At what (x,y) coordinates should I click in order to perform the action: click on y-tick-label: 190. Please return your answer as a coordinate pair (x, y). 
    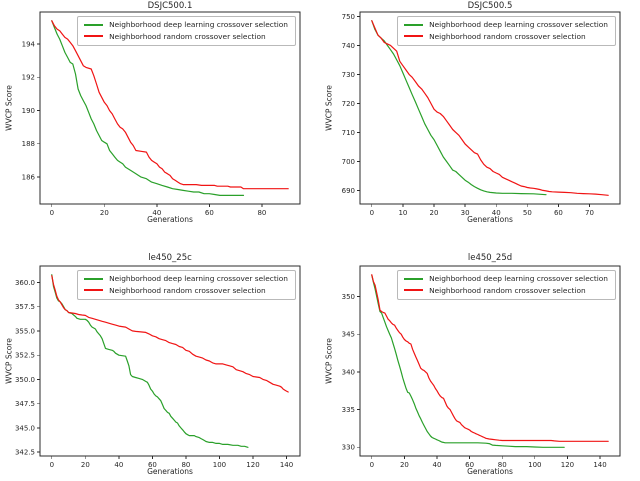
    Looking at the image, I should click on (28, 111).